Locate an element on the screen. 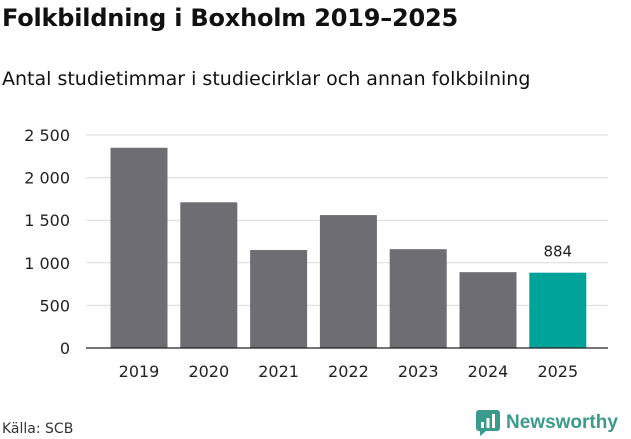 This screenshot has height=439, width=631. bar-2020 is located at coordinates (209, 275).